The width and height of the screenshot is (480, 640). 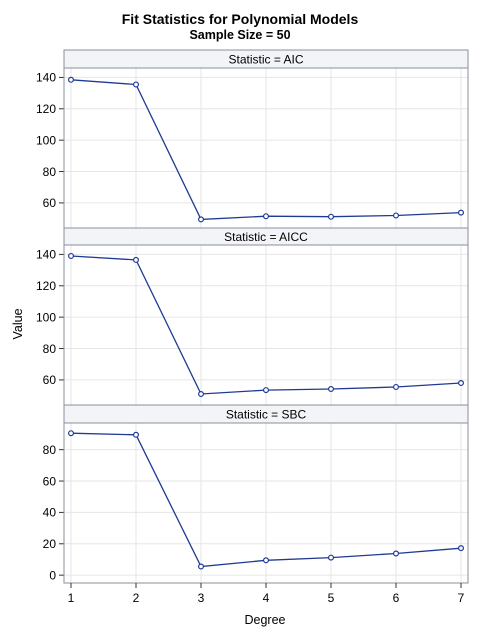 I want to click on x-tick-label: 3, so click(x=201, y=598).